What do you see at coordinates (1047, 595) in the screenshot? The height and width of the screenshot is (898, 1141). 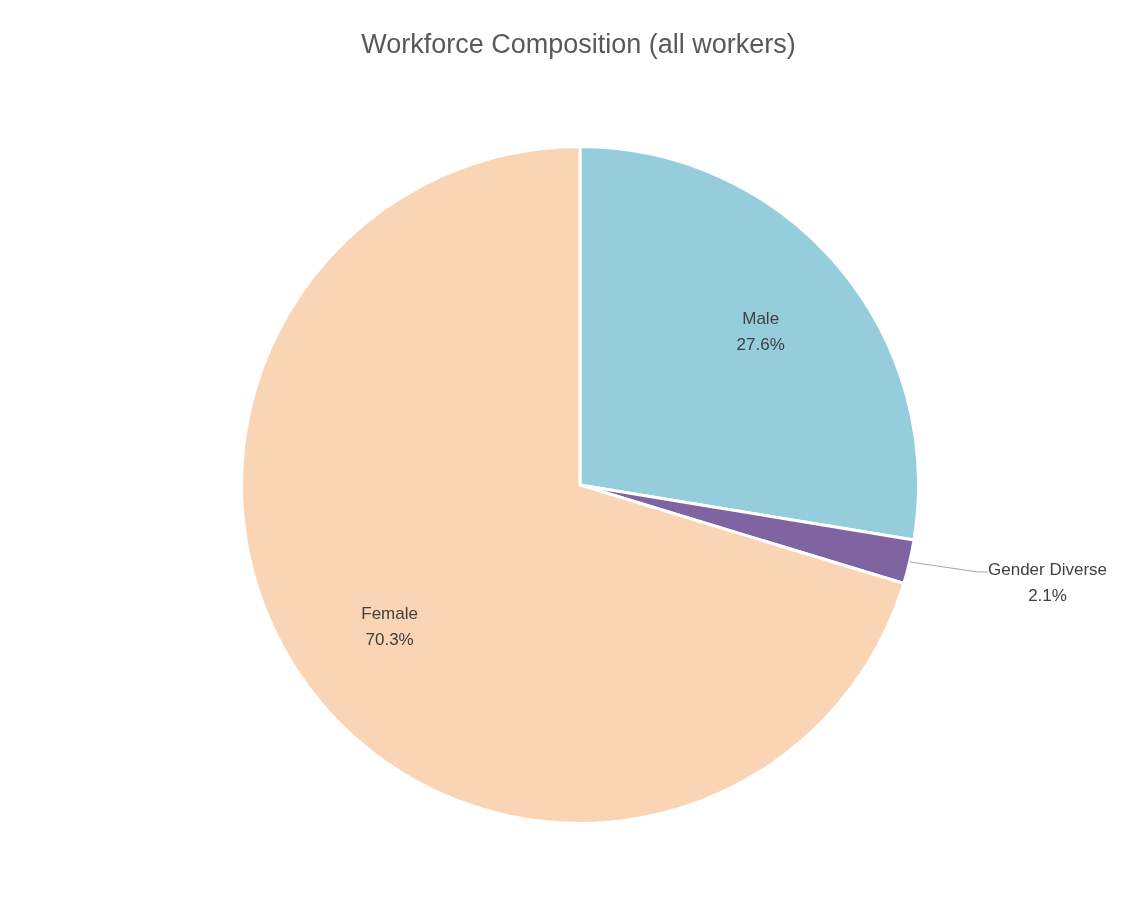 I see `data-label: 2.1%` at bounding box center [1047, 595].